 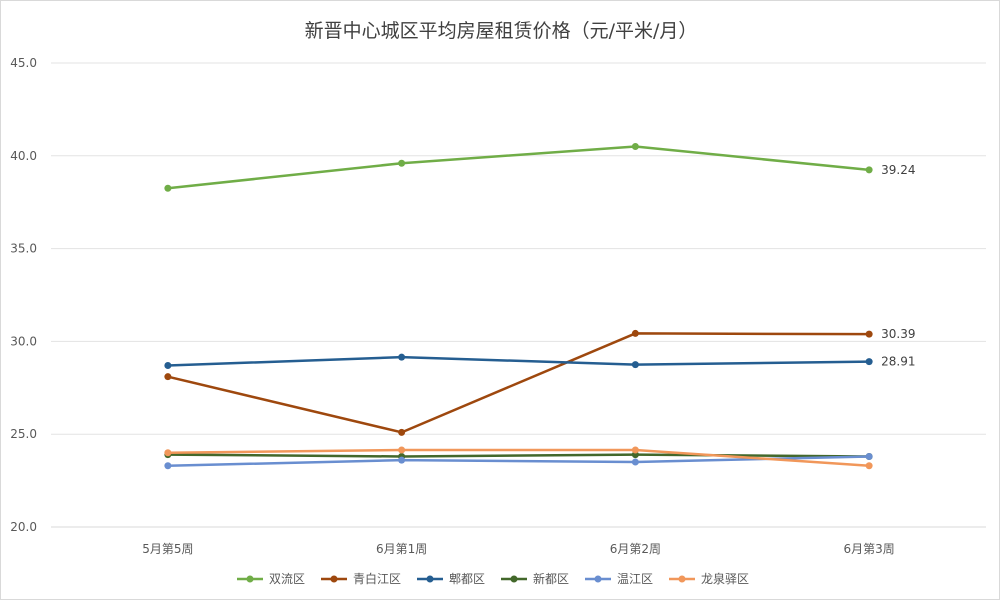 What do you see at coordinates (898, 266) in the screenshot?
I see `data-labels: 39.24 30.39 28.91` at bounding box center [898, 266].